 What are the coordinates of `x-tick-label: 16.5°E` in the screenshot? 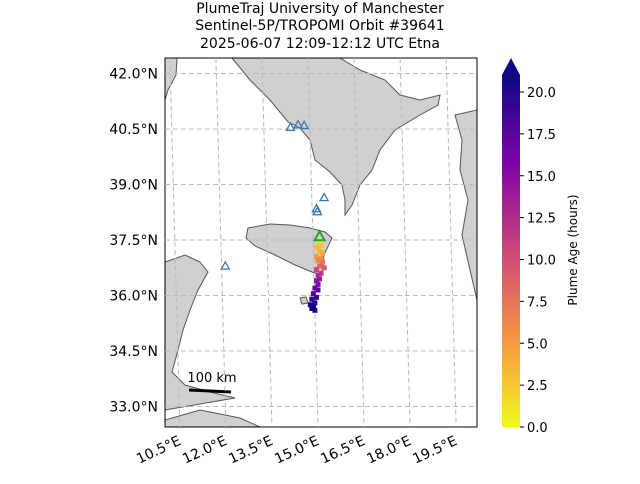 It's located at (342, 450).